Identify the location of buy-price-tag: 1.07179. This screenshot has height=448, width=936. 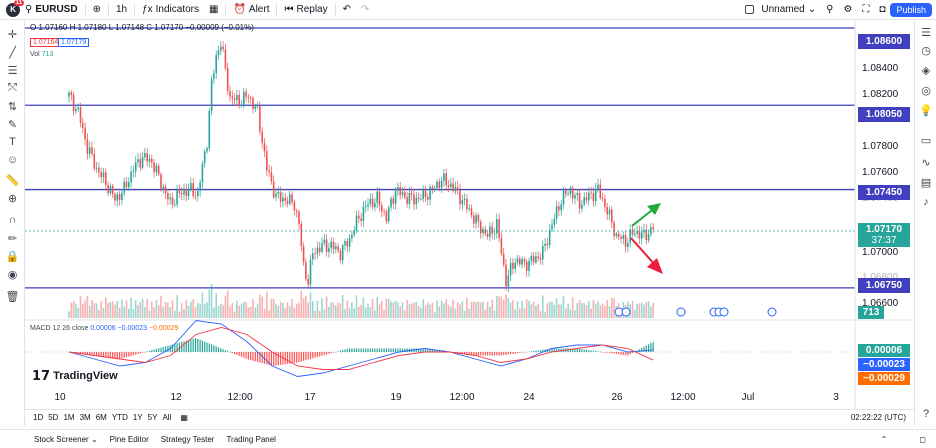
(74, 42).